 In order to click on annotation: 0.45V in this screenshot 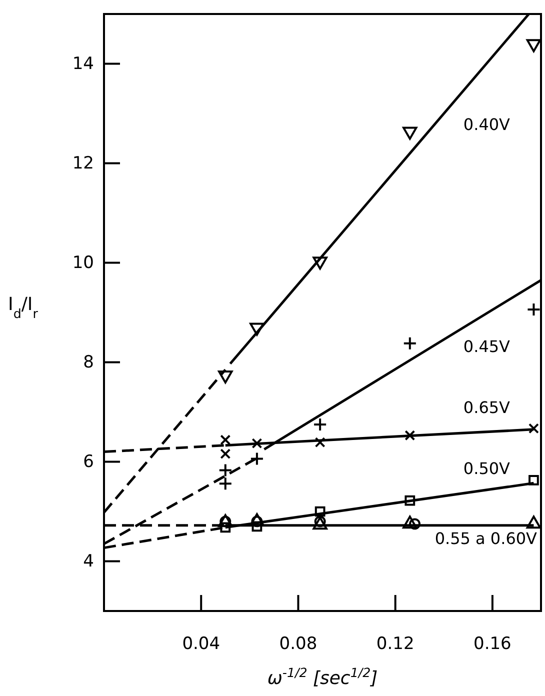, I will do `click(486, 346)`.